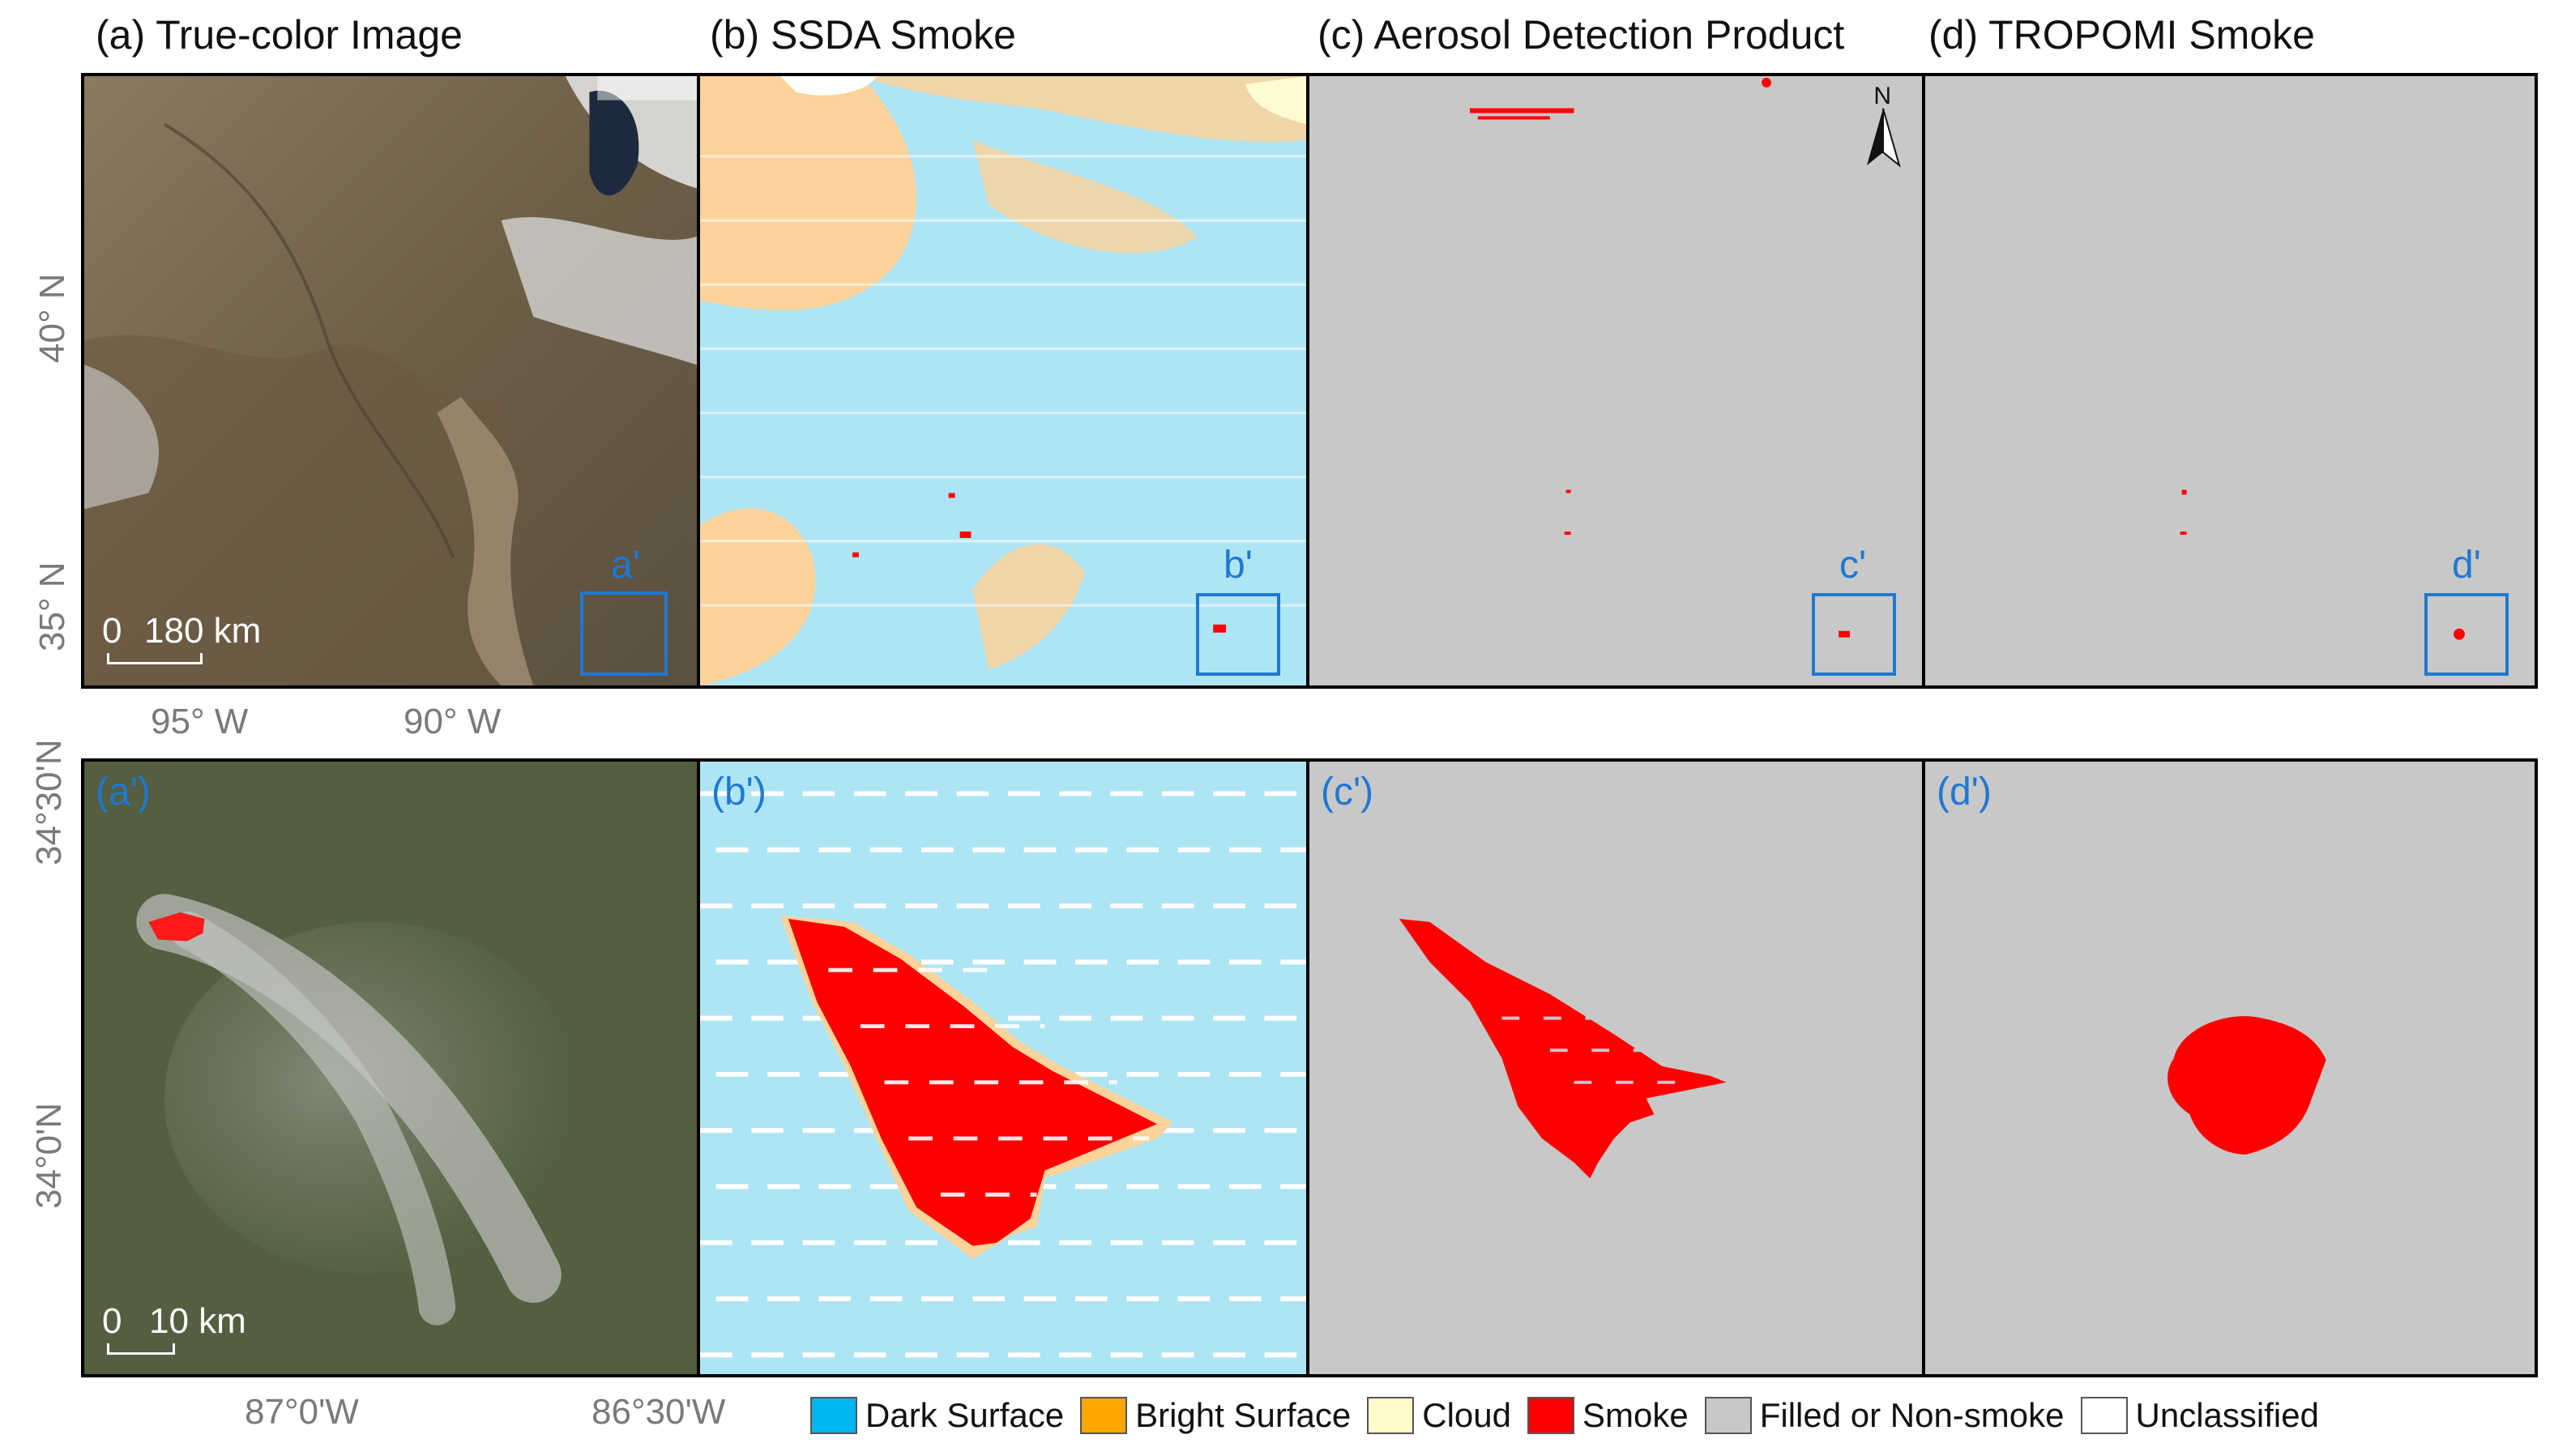 The image size is (2554, 1456). Describe the element at coordinates (203, 631) in the screenshot. I see `scale-value-top: 180 km` at that location.